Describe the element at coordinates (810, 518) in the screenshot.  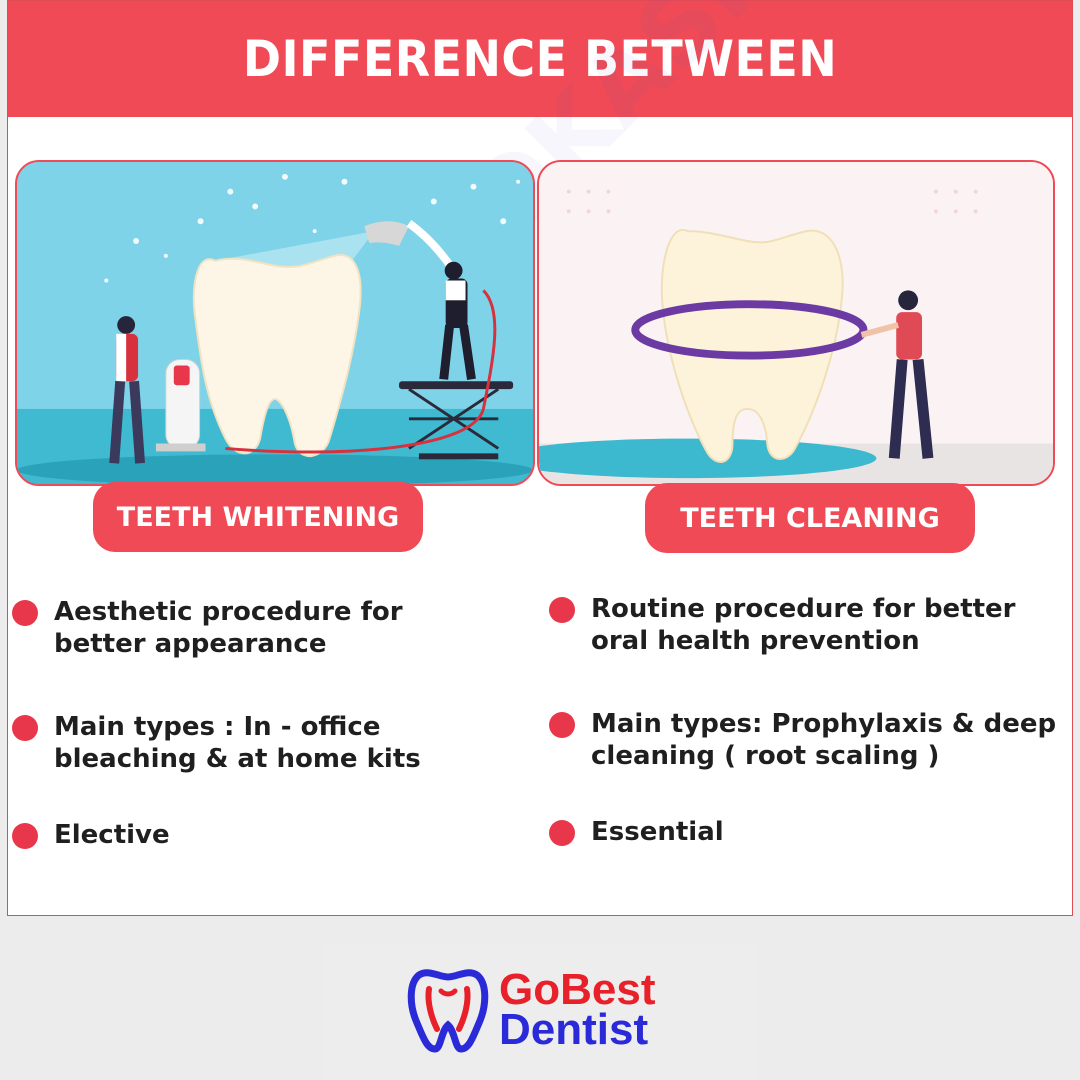
I see `cleaning-label: TEETH CLEANING` at that location.